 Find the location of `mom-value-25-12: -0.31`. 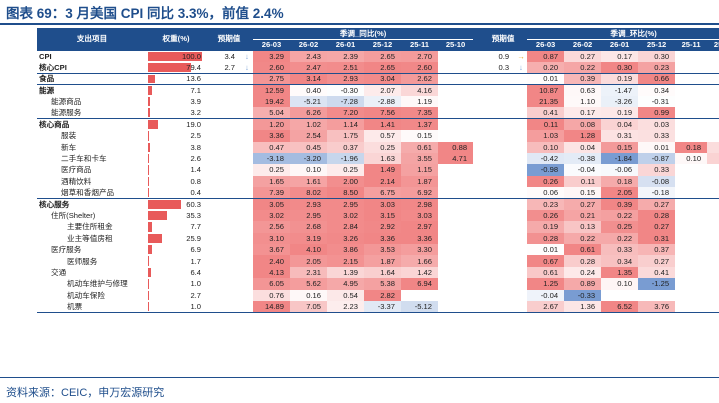

mom-value-25-12: -0.31 is located at coordinates (657, 101).